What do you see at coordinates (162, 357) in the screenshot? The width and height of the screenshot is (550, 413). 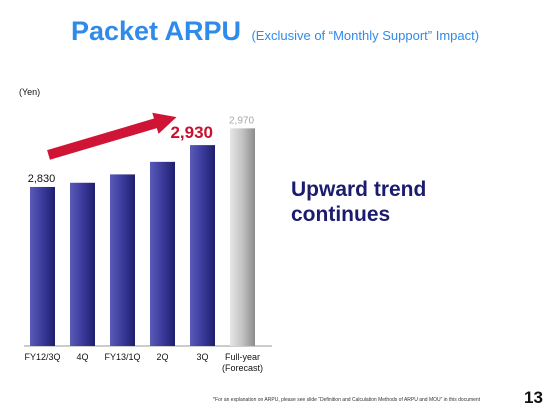 I see `x-tick-label: 2Q` at bounding box center [162, 357].